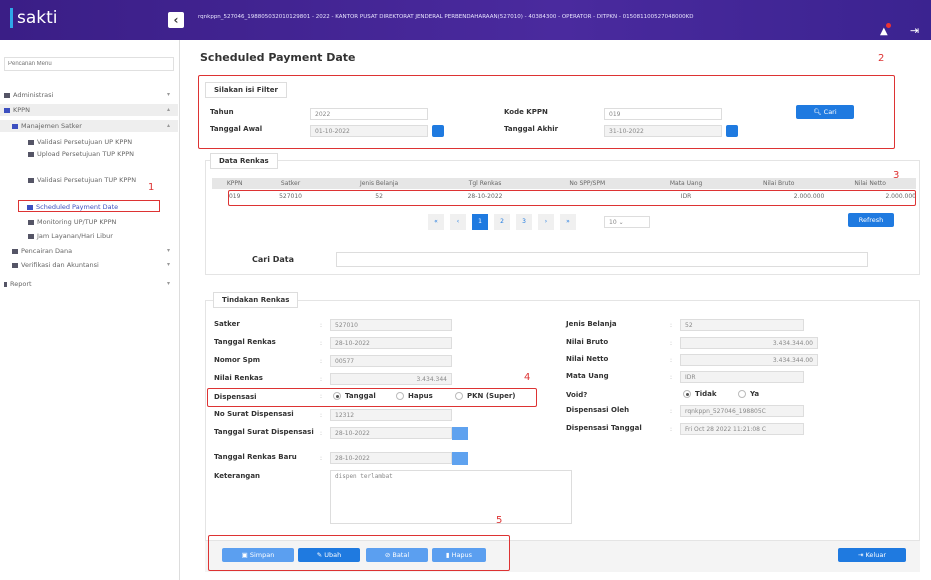 Image resolution: width=931 pixels, height=580 pixels. I want to click on sidebar-item-validasi-up: Validasi Persetujuan UP KPPN, so click(89, 142).